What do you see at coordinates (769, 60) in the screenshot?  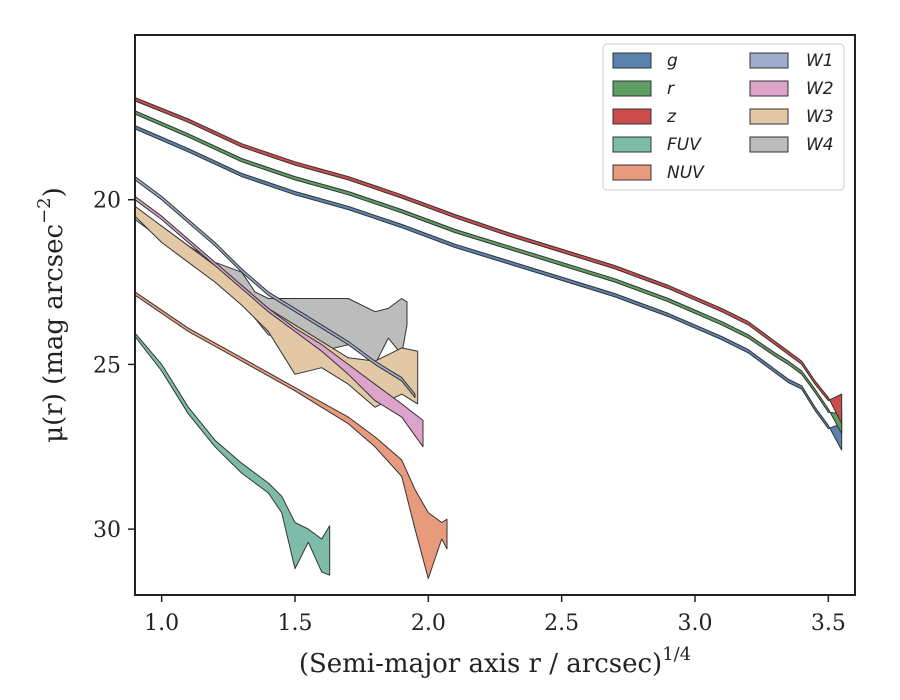 I see `legend-swatch-w1` at bounding box center [769, 60].